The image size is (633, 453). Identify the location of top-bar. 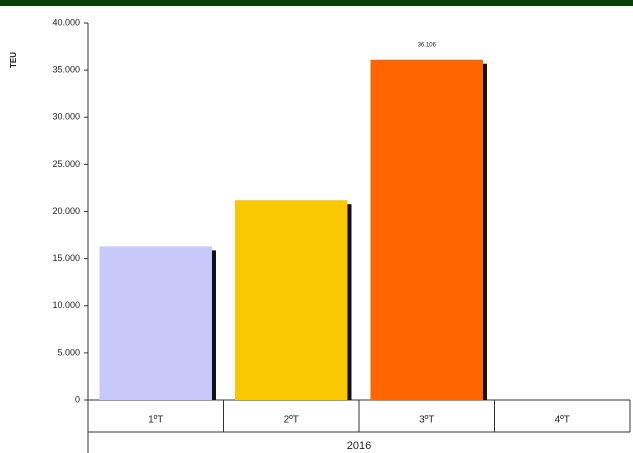
(316, 3).